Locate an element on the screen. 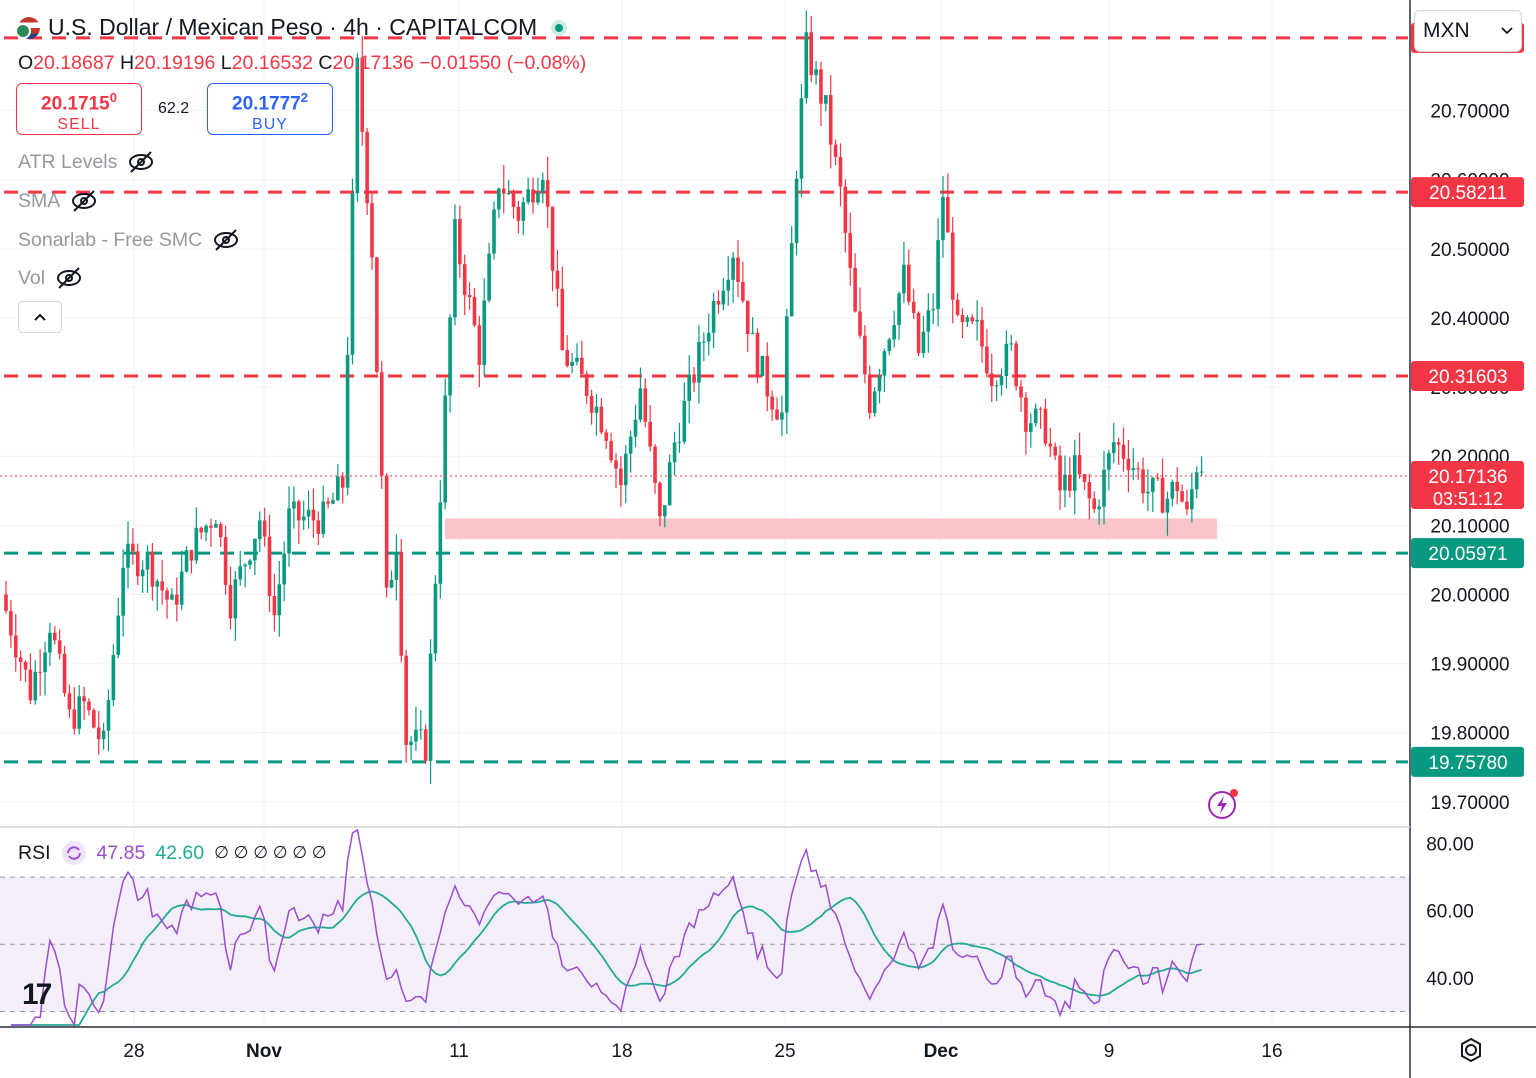  buy-button: 20.17772 BUY is located at coordinates (270, 109).